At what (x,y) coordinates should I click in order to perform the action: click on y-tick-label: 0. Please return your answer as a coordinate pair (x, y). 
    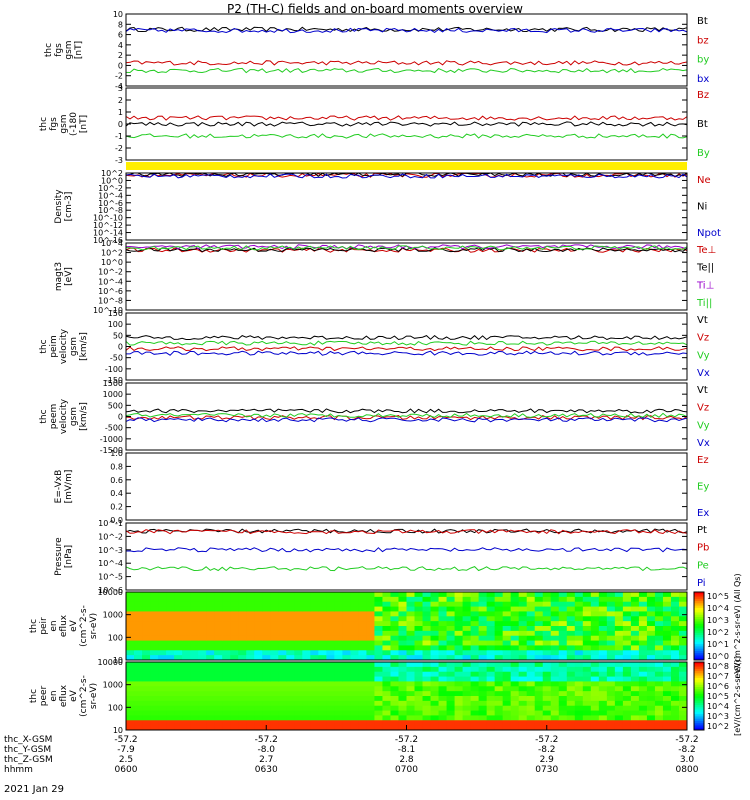
    Looking at the image, I should click on (120, 65).